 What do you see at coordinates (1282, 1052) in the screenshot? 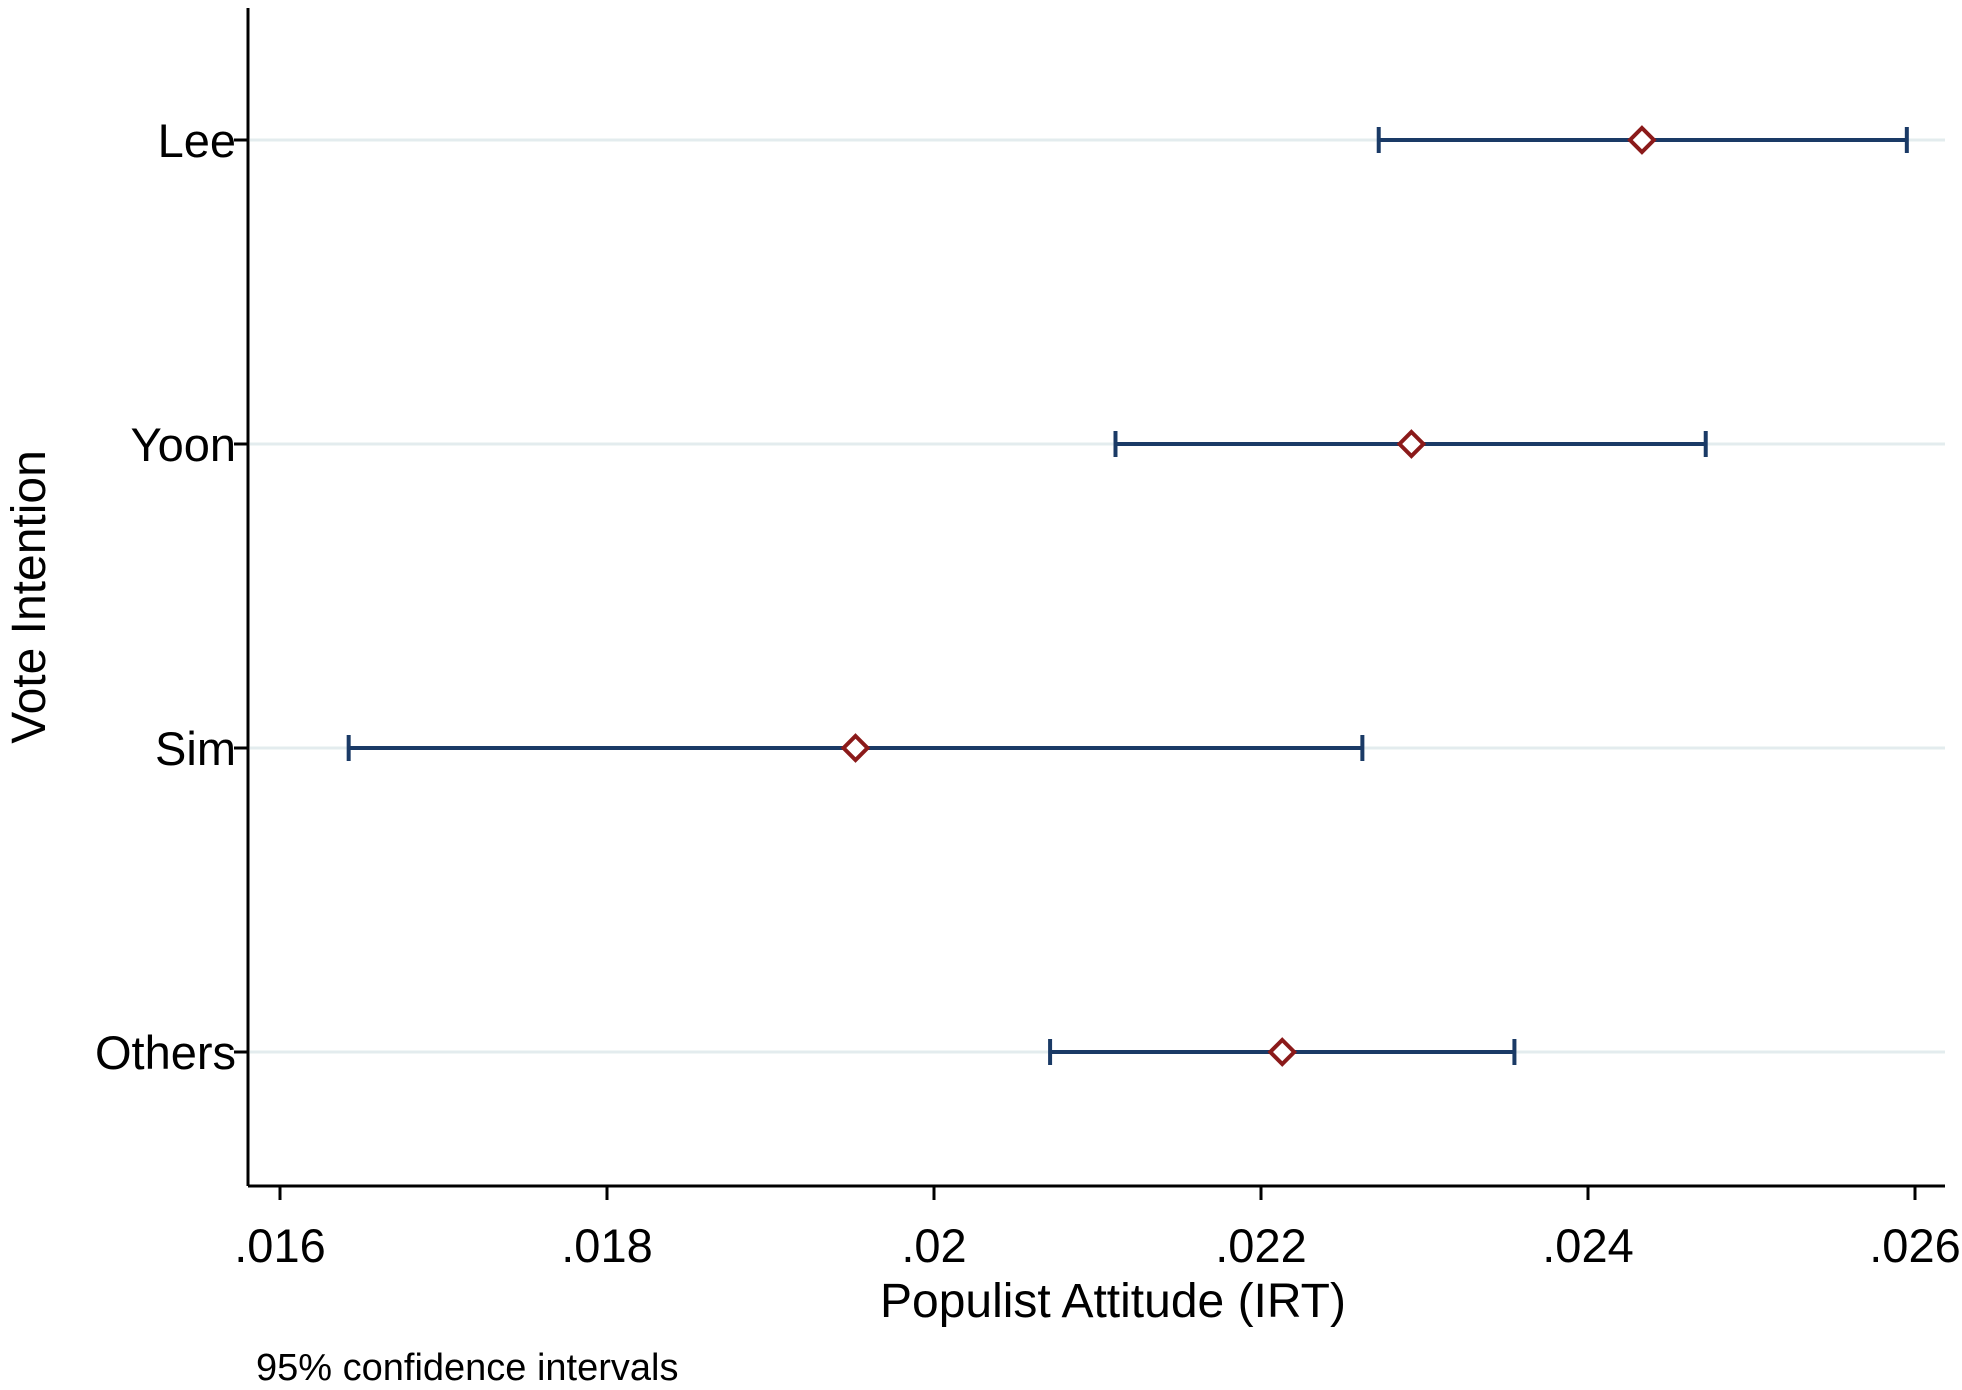
I see `estimate-marker-others` at bounding box center [1282, 1052].